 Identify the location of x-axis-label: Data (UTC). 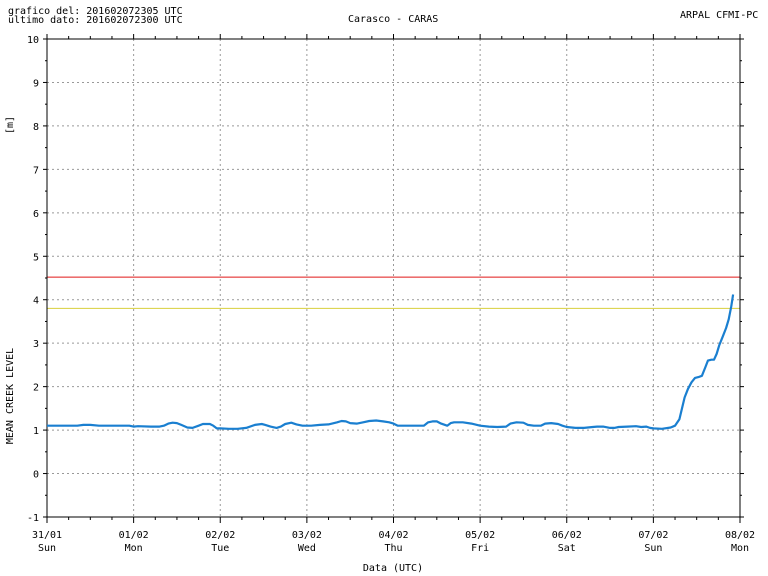
(393, 568).